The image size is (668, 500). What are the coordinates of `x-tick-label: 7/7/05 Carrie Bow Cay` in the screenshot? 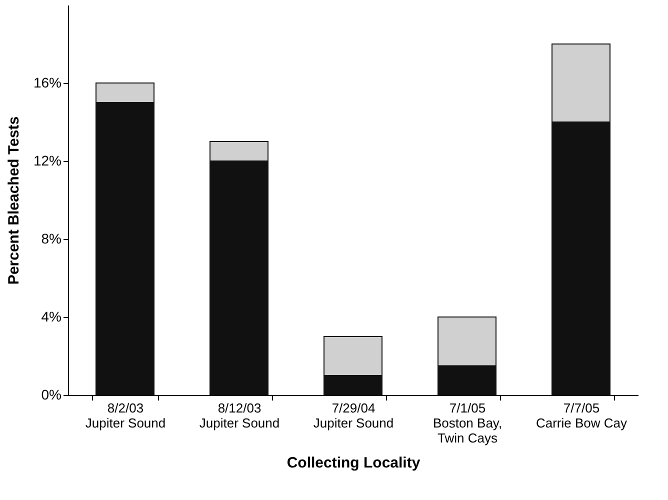 It's located at (582, 415).